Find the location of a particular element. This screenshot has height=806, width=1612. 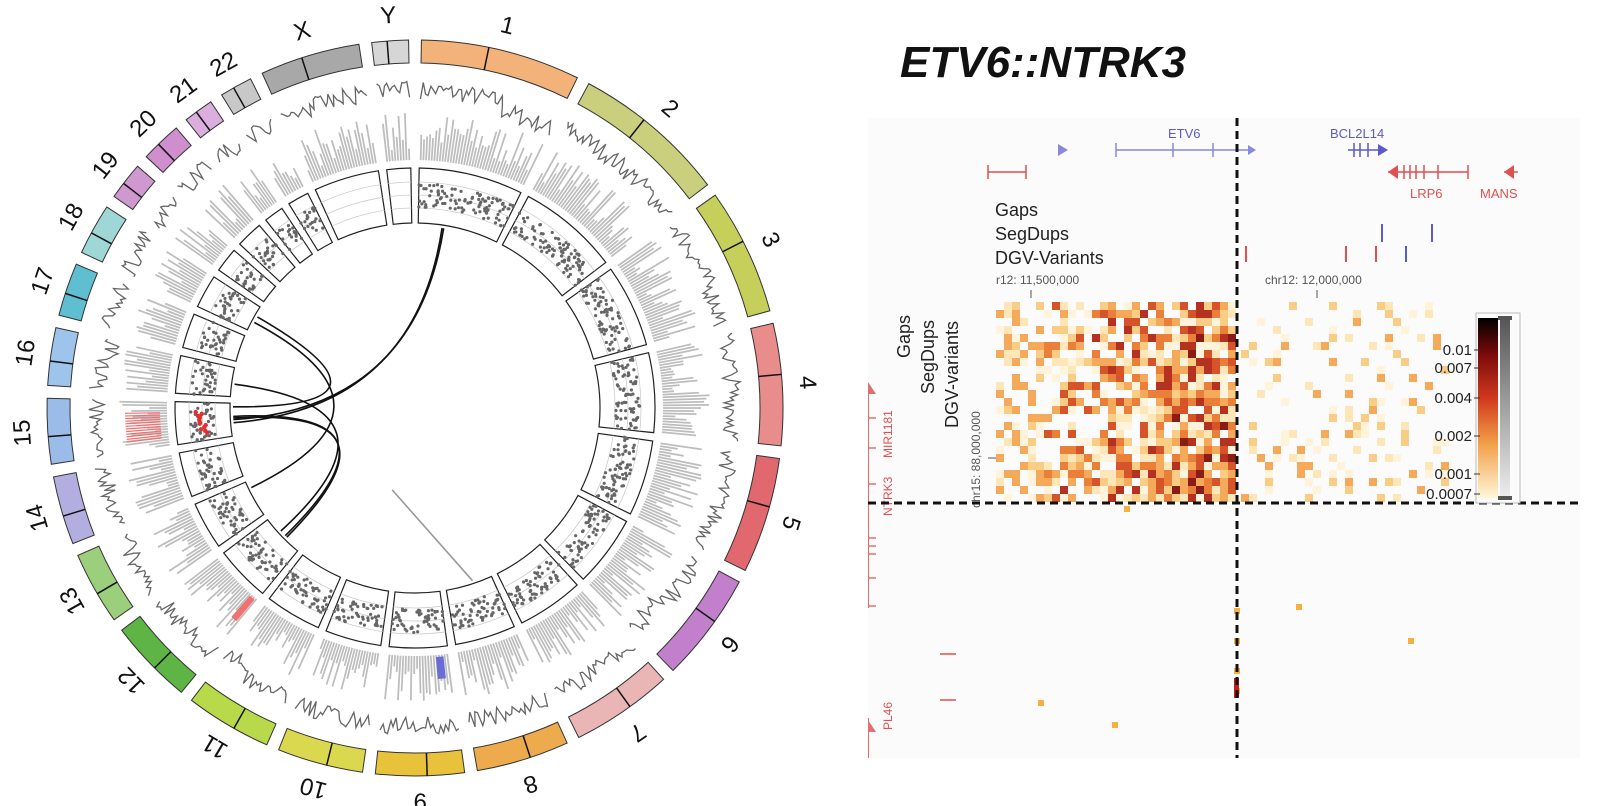

top-gene-track: ETV6 BCL2L14 LRP6 MANS is located at coordinates (1252, 163).